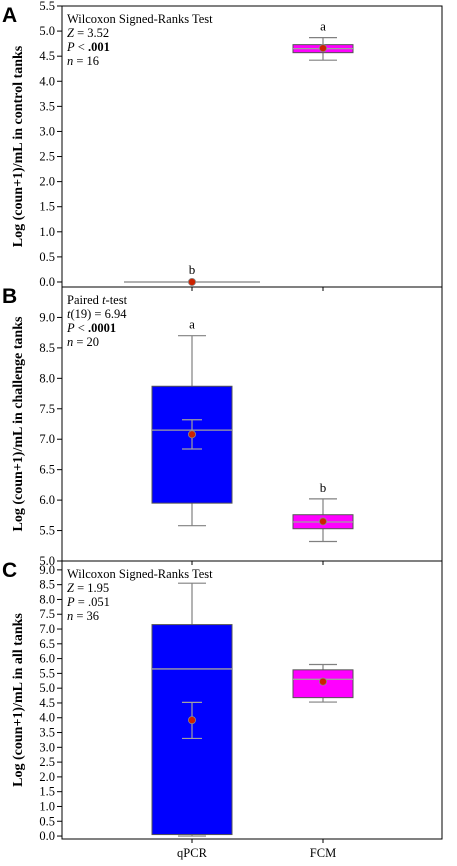  What do you see at coordinates (323, 853) in the screenshot?
I see `x-category-label: FCM` at bounding box center [323, 853].